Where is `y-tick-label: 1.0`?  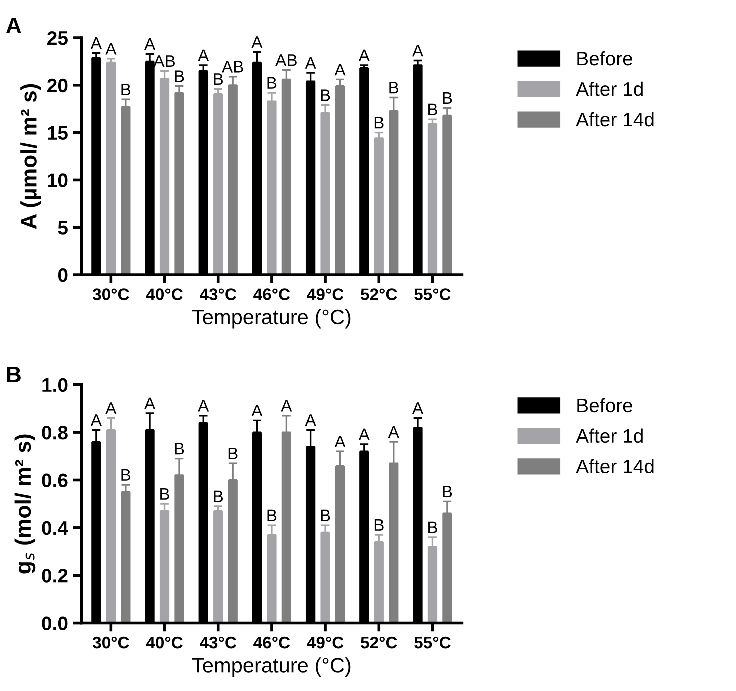 y-tick-label: 1.0 is located at coordinates (55, 385).